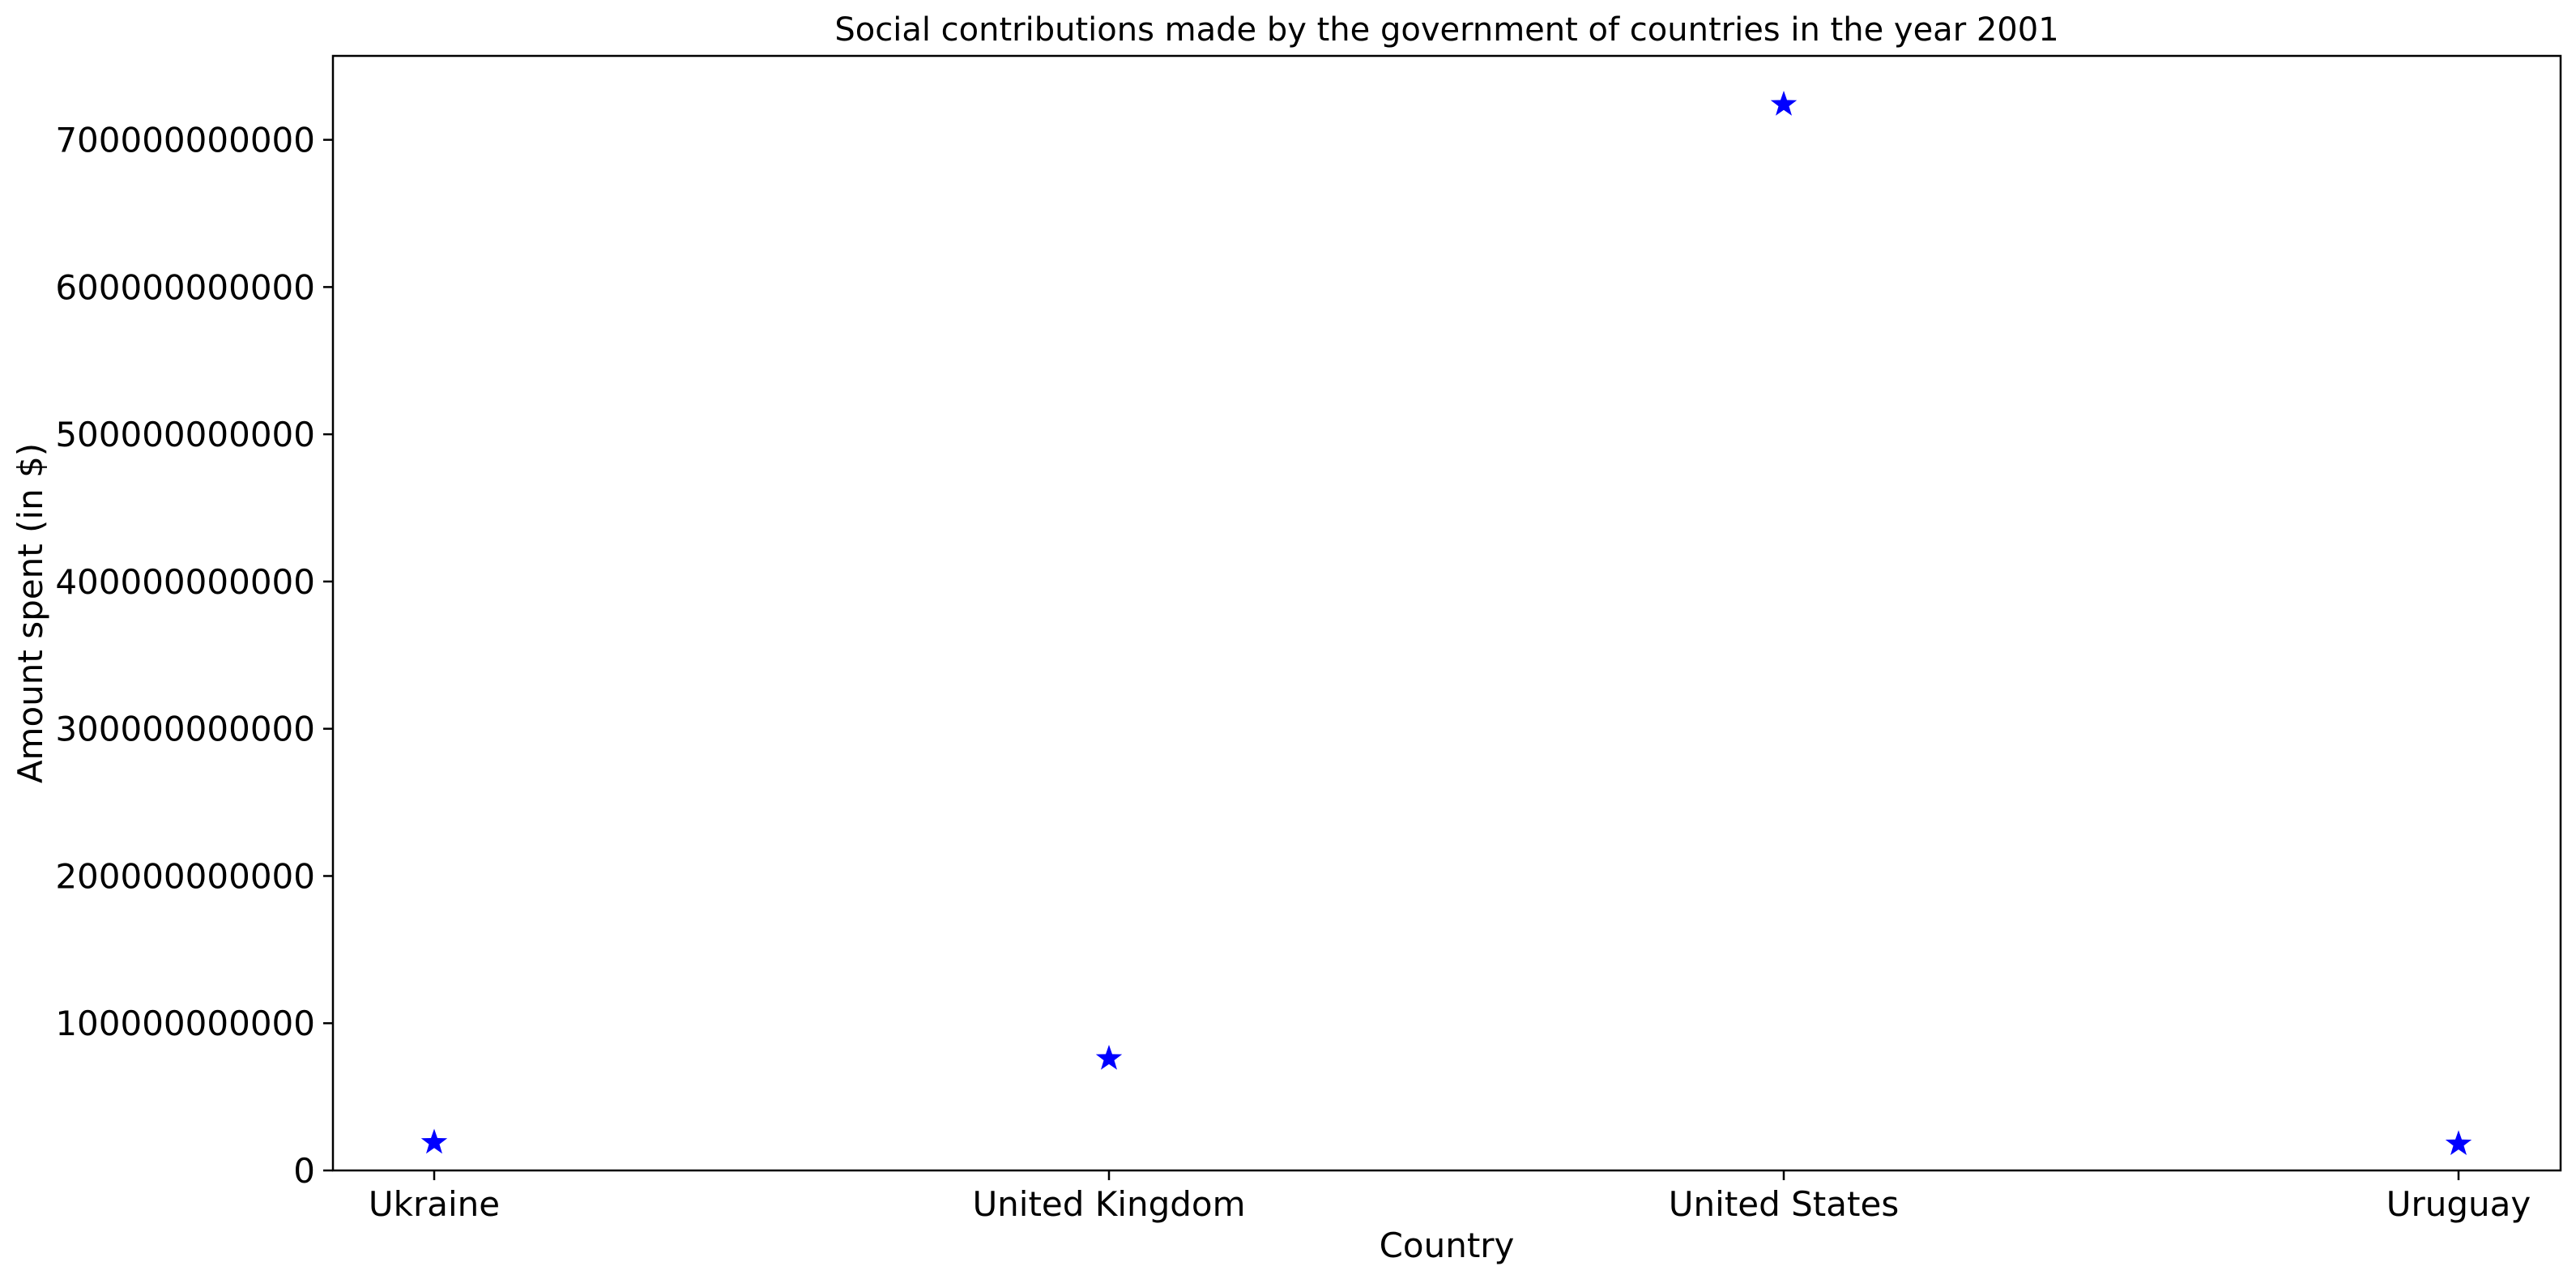  I want to click on y-tick-label: 400000000000, so click(185, 582).